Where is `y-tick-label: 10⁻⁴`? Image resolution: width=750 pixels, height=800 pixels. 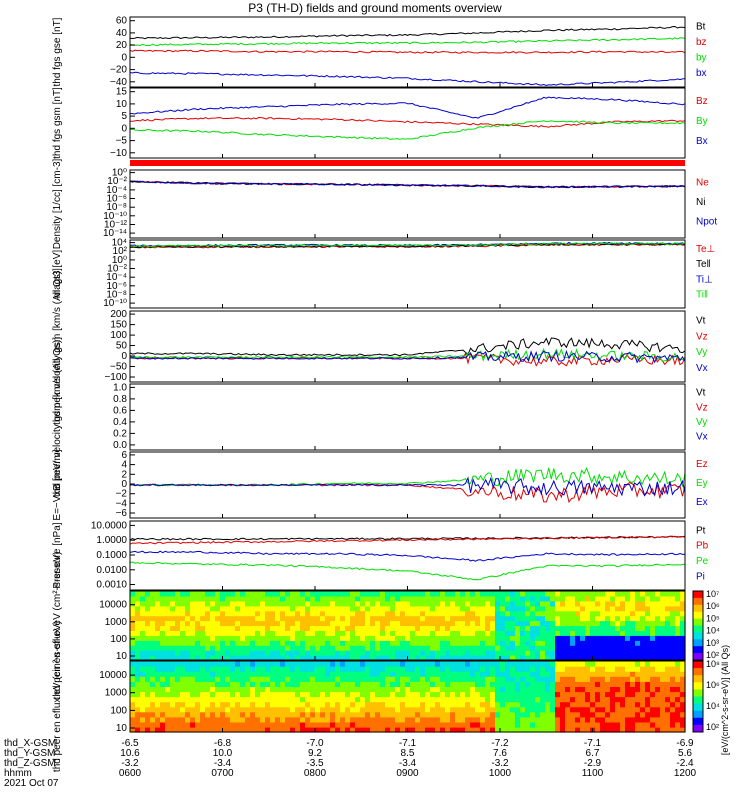 y-tick-label: 10⁻⁴ is located at coordinates (116, 190).